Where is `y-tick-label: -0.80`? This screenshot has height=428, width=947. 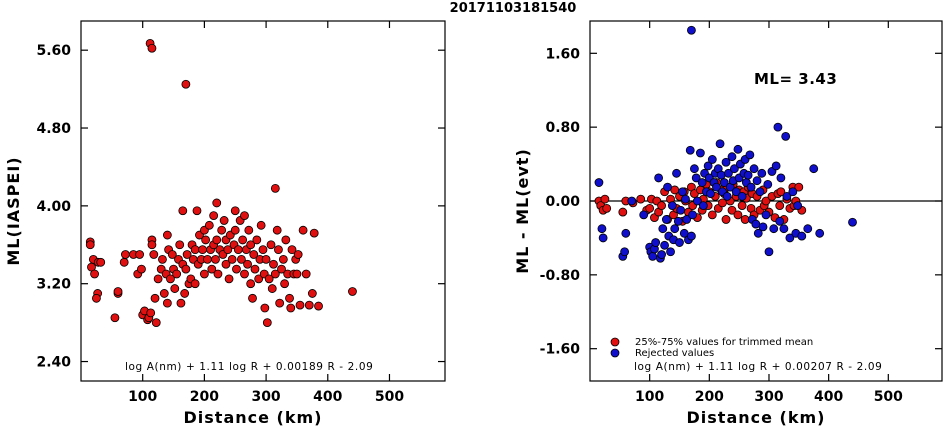 y-tick-label: -0.80 is located at coordinates (560, 276).